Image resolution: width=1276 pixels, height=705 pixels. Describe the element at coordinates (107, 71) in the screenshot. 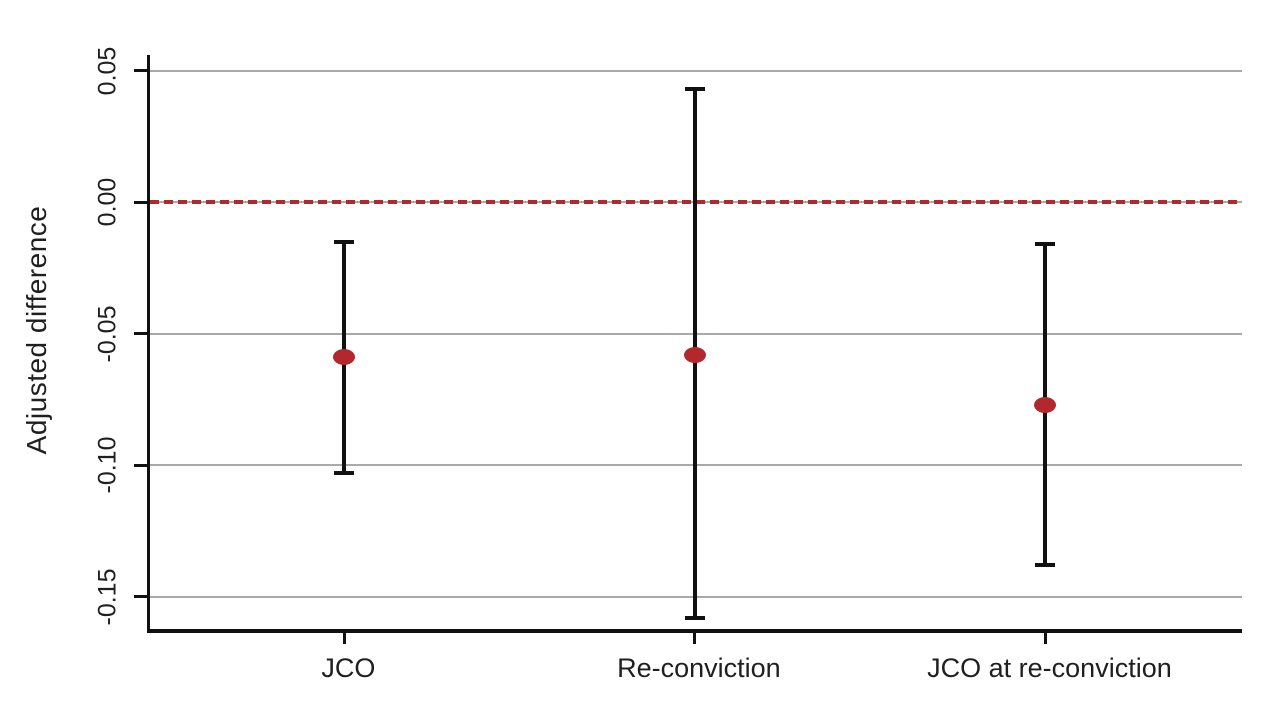

I see `y-tick-label: 0.05` at that location.